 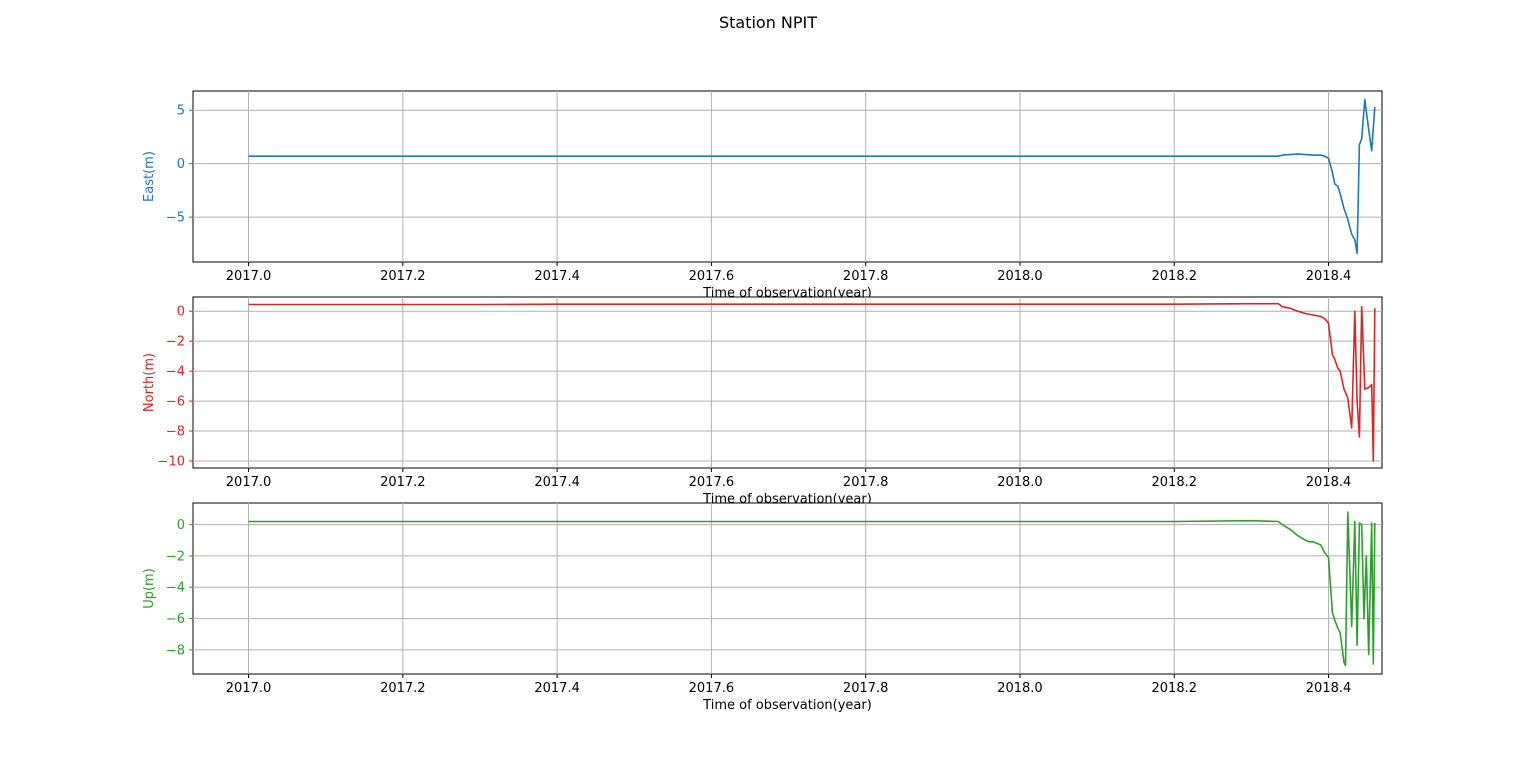 What do you see at coordinates (171, 461) in the screenshot?
I see `north-y-tick-label: −10` at bounding box center [171, 461].